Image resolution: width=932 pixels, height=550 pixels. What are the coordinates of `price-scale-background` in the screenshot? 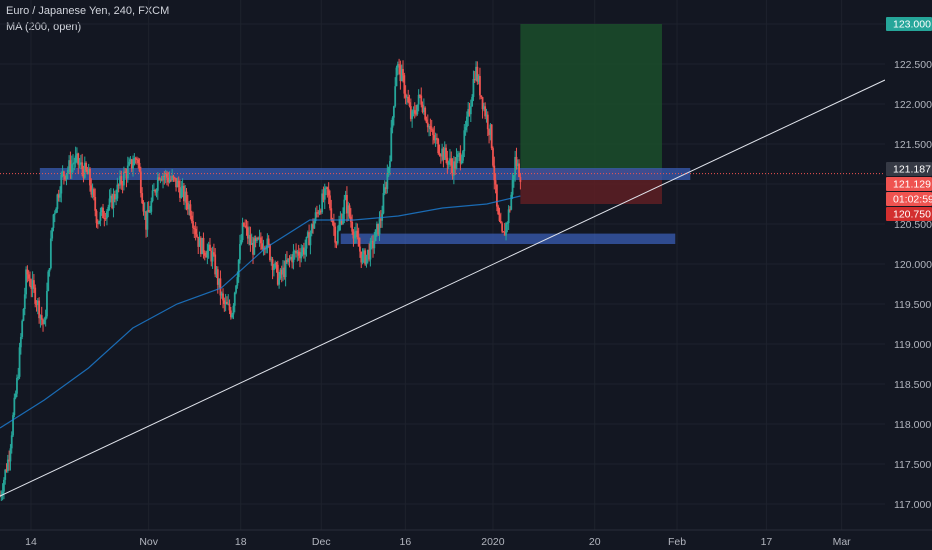 It's located at (908, 275).